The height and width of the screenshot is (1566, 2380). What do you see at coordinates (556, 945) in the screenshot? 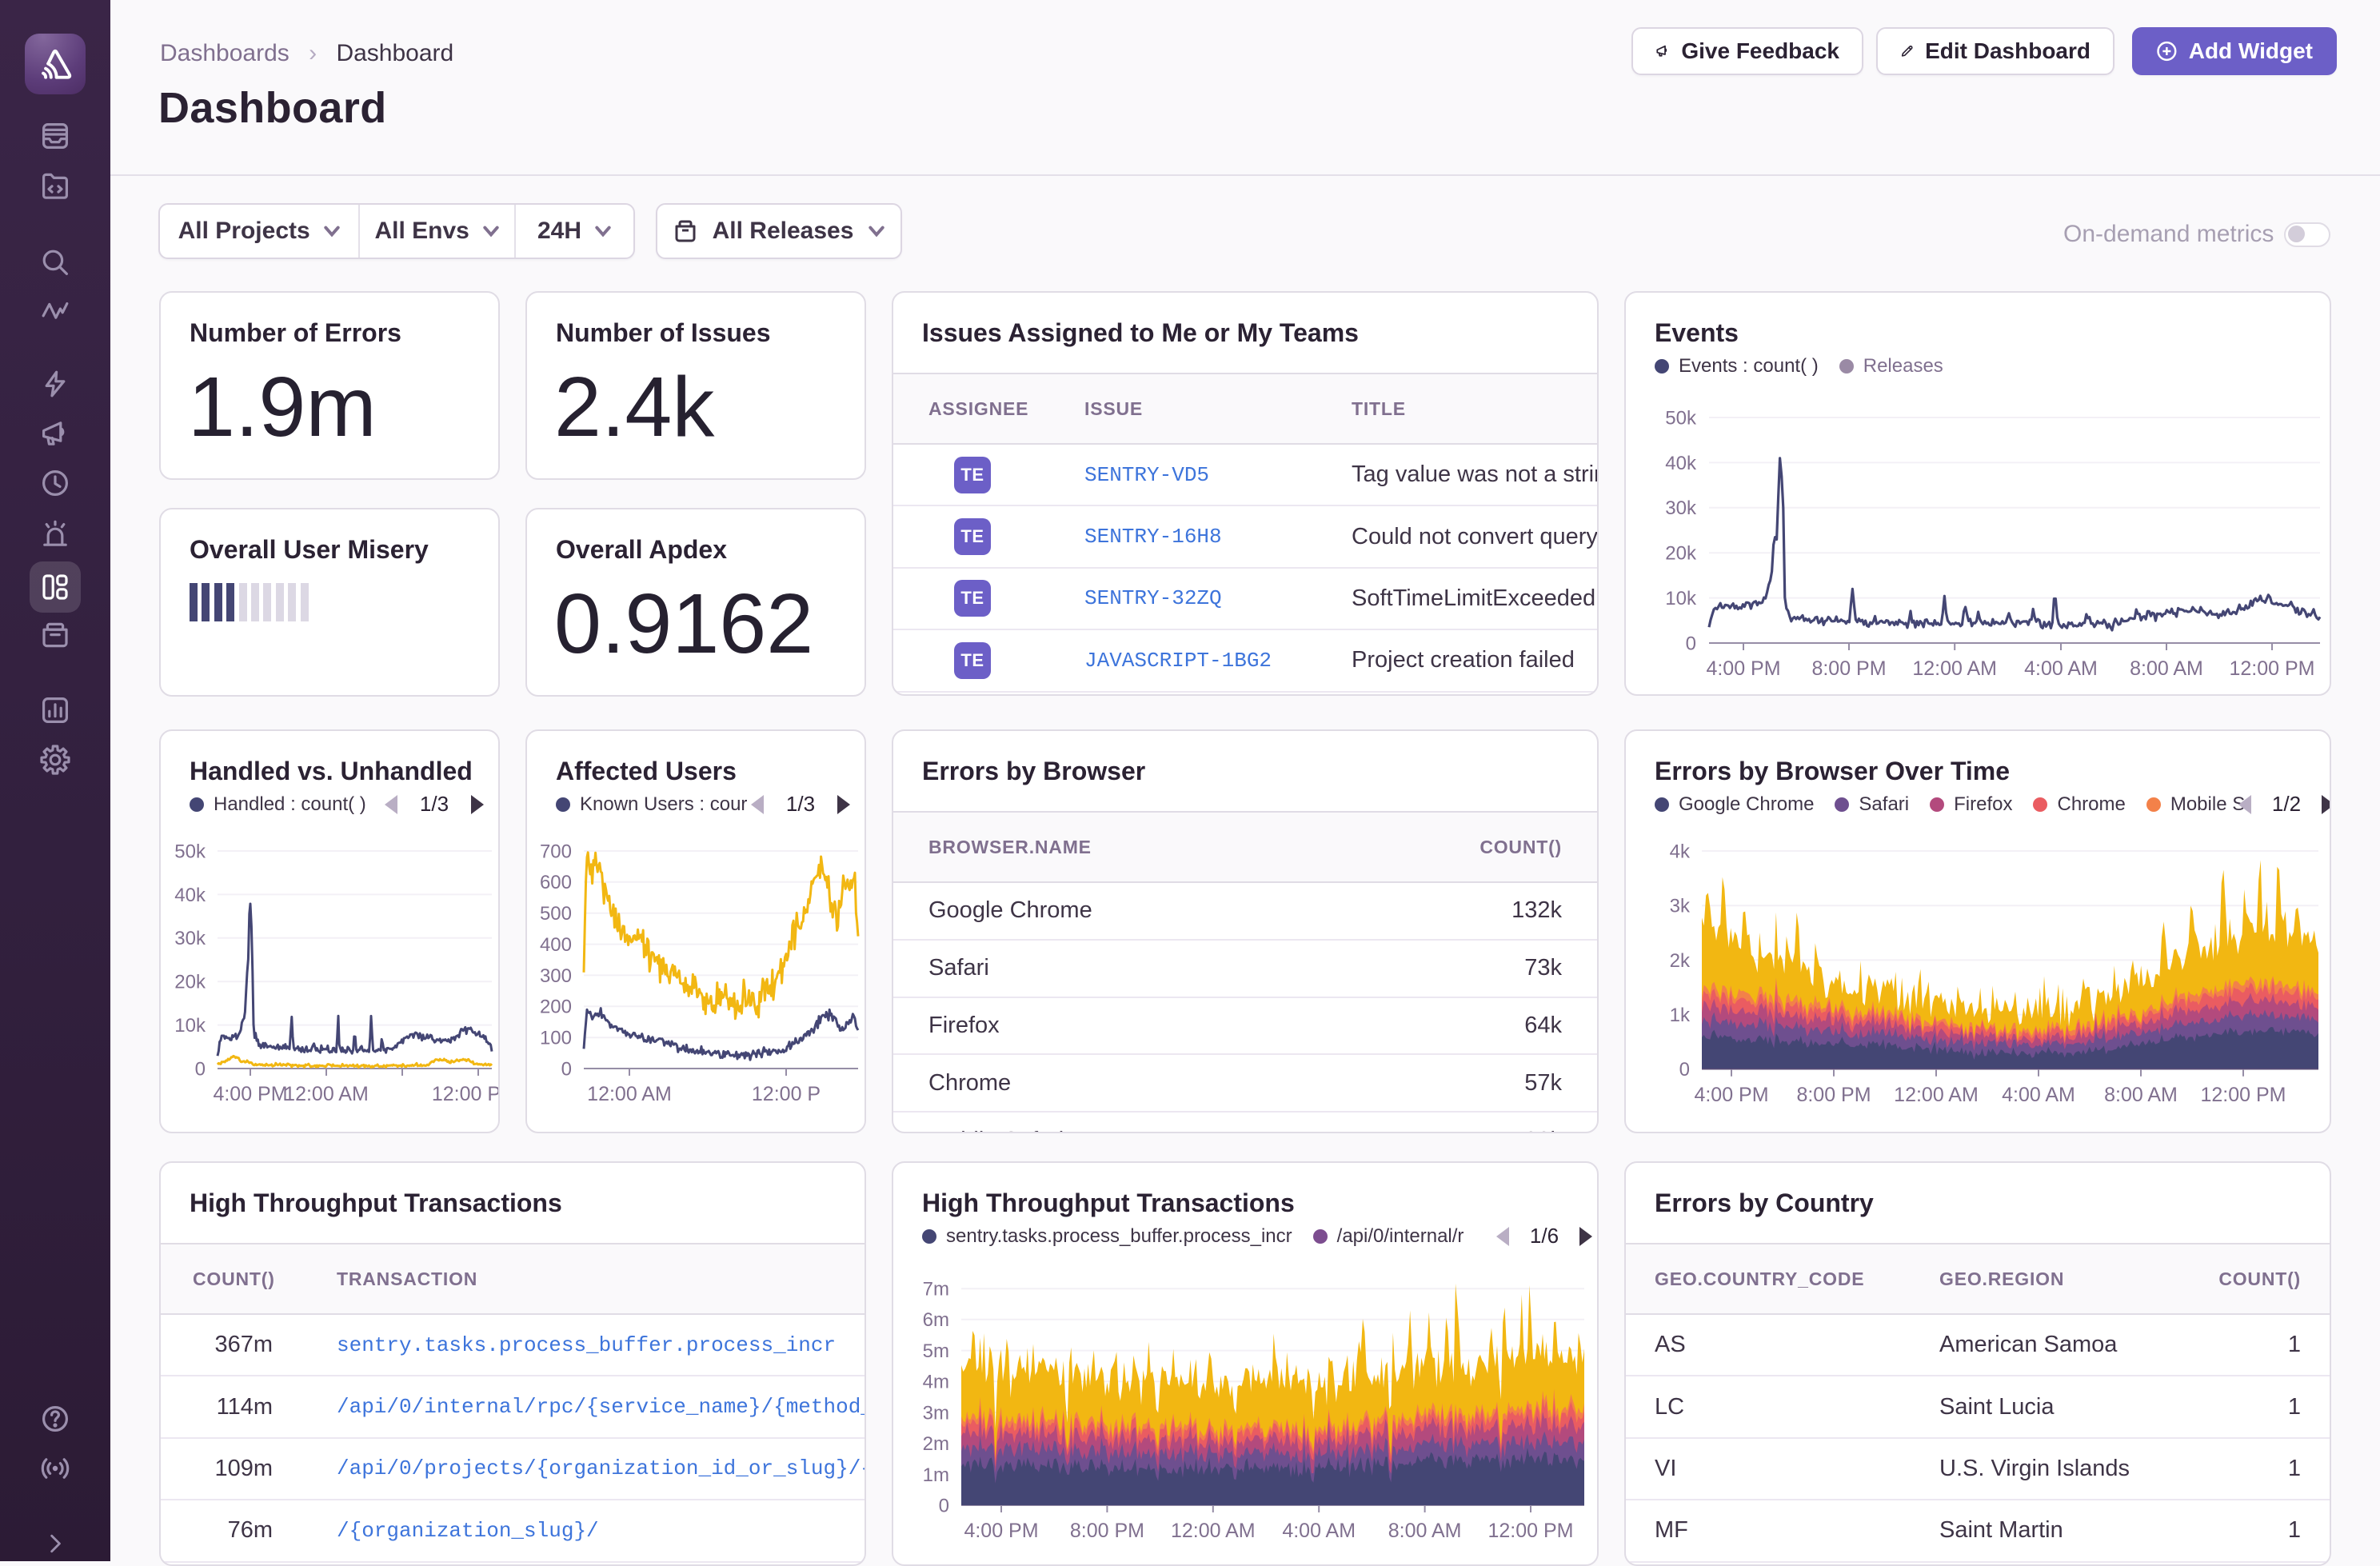
I see `svg-text: 400` at bounding box center [556, 945].